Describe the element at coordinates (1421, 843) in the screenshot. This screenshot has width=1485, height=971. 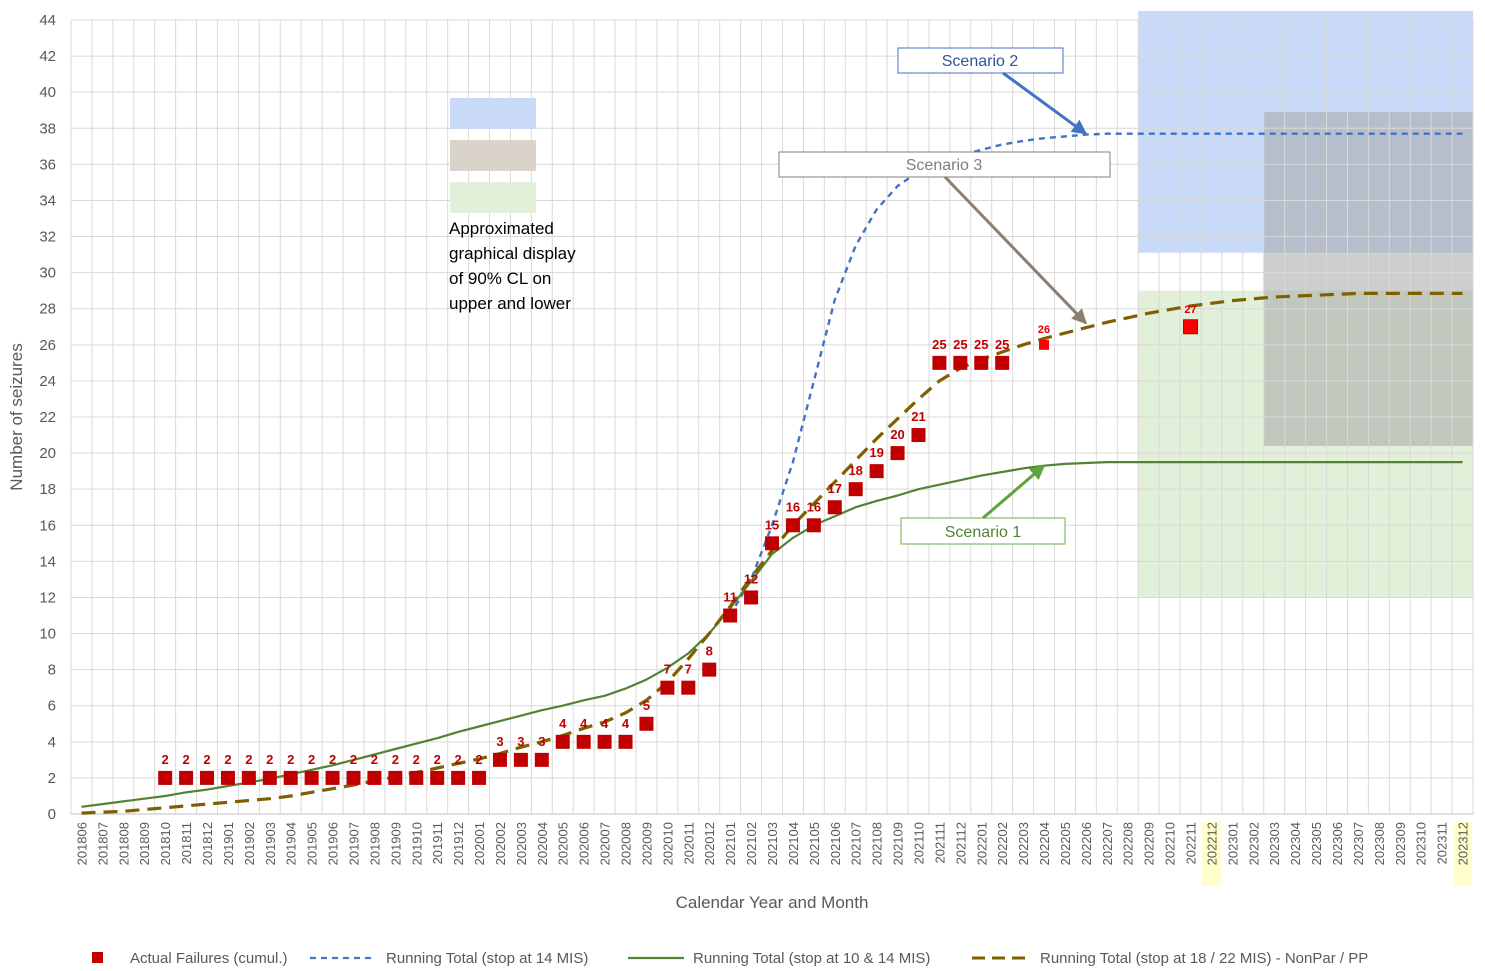
I see `x-tick-label: 202310` at that location.